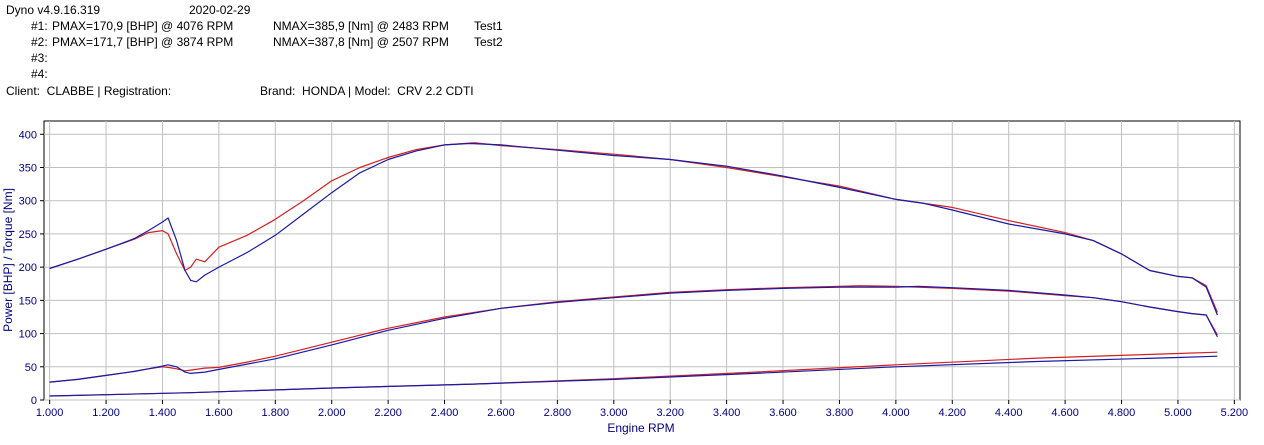  What do you see at coordinates (388, 413) in the screenshot?
I see `x-tick-label: 2.200` at bounding box center [388, 413].